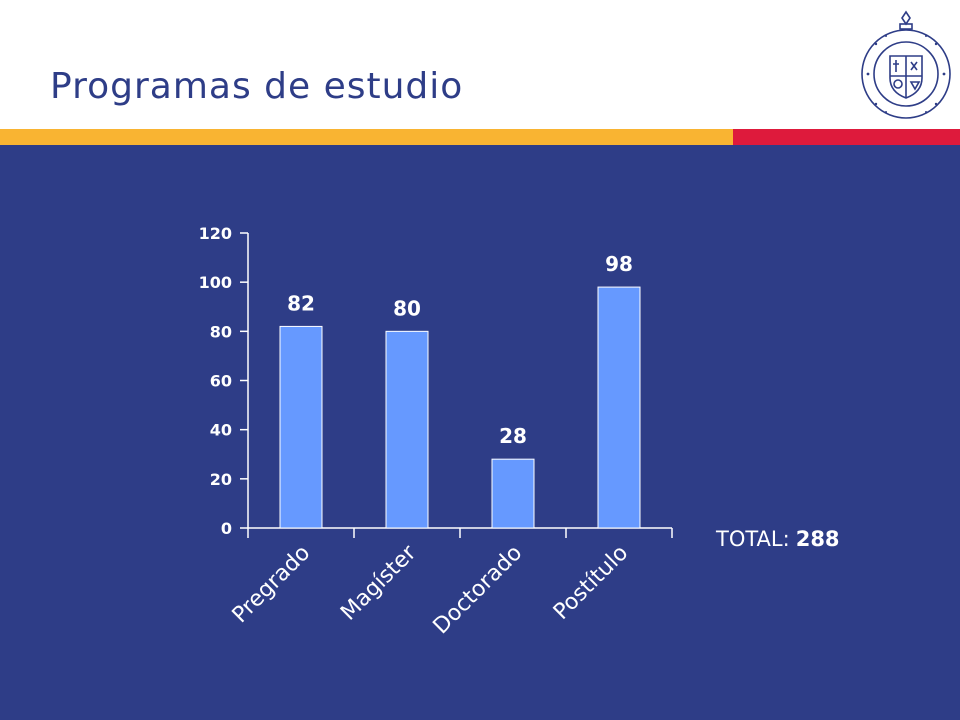  Describe the element at coordinates (215, 233) in the screenshot. I see `y-tick-label: 120` at that location.